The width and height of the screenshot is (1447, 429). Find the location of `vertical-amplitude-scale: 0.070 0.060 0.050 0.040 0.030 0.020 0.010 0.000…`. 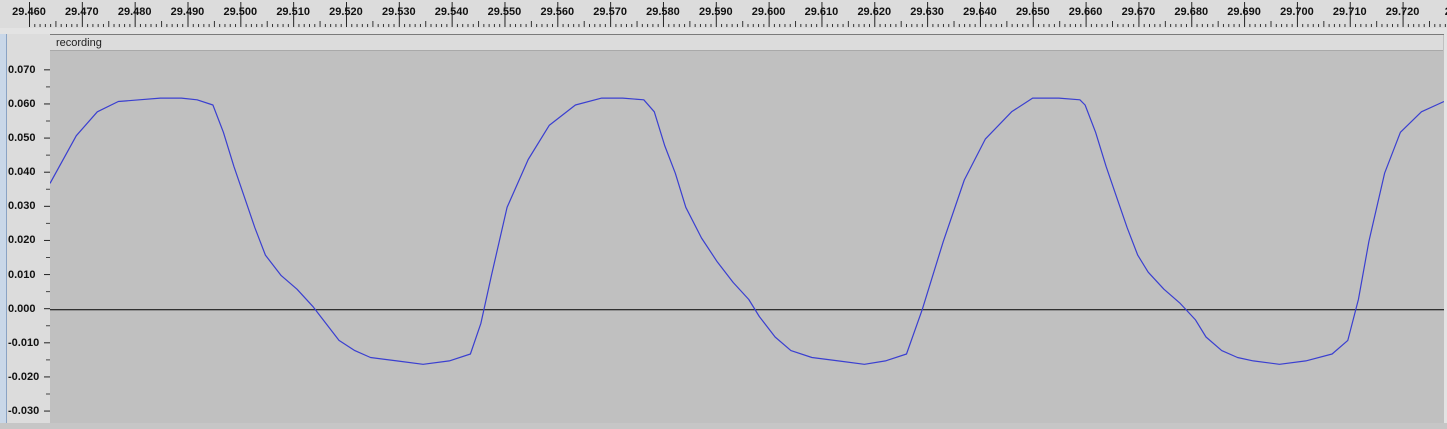

vertical-amplitude-scale: 0.070 0.060 0.050 0.040 0.030 0.020 0.010 0.000… is located at coordinates (25, 228).